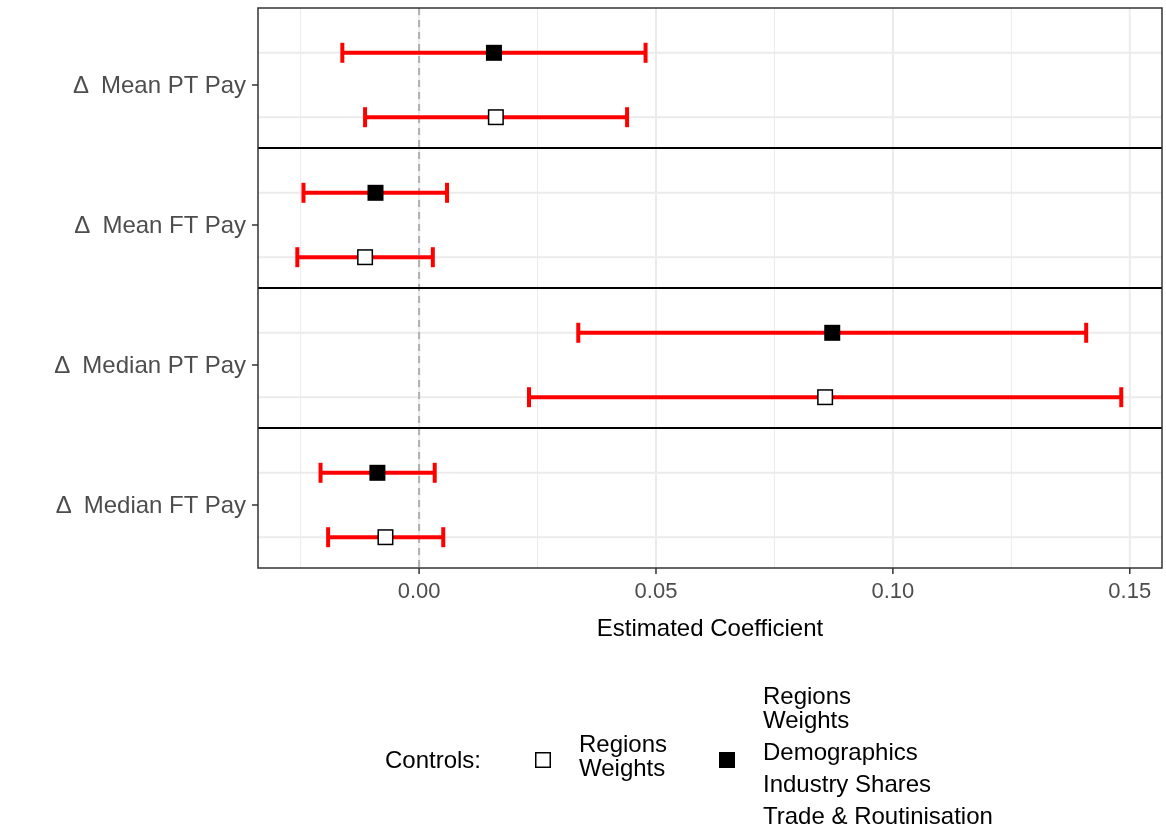  What do you see at coordinates (1130, 590) in the screenshot?
I see `x-tick-label: 0.15` at bounding box center [1130, 590].